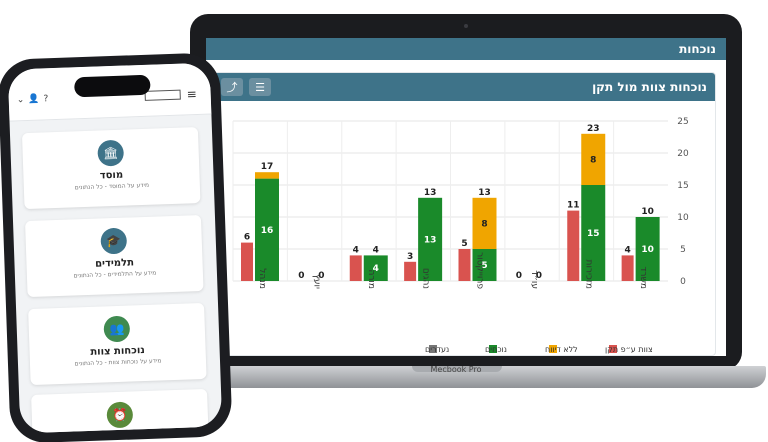  What do you see at coordinates (111, 168) in the screenshot?
I see `menu-tile: 🏛 מוסד מידע על המוסד - כל הנתונים` at bounding box center [111, 168].